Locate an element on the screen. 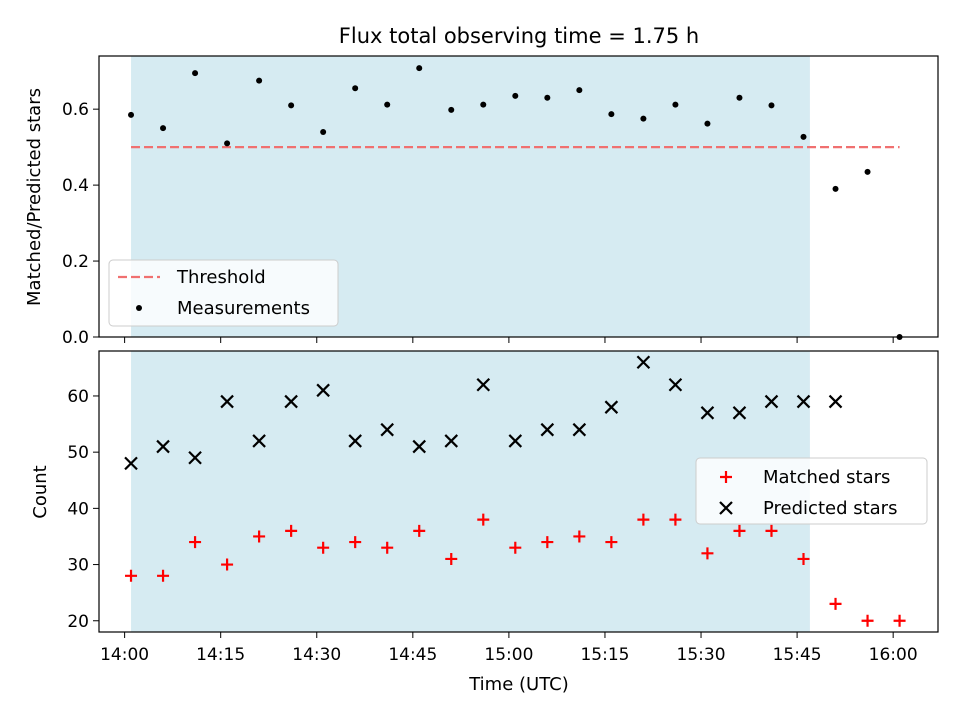  bottom-y-axis-label: Count is located at coordinates (40, 491).